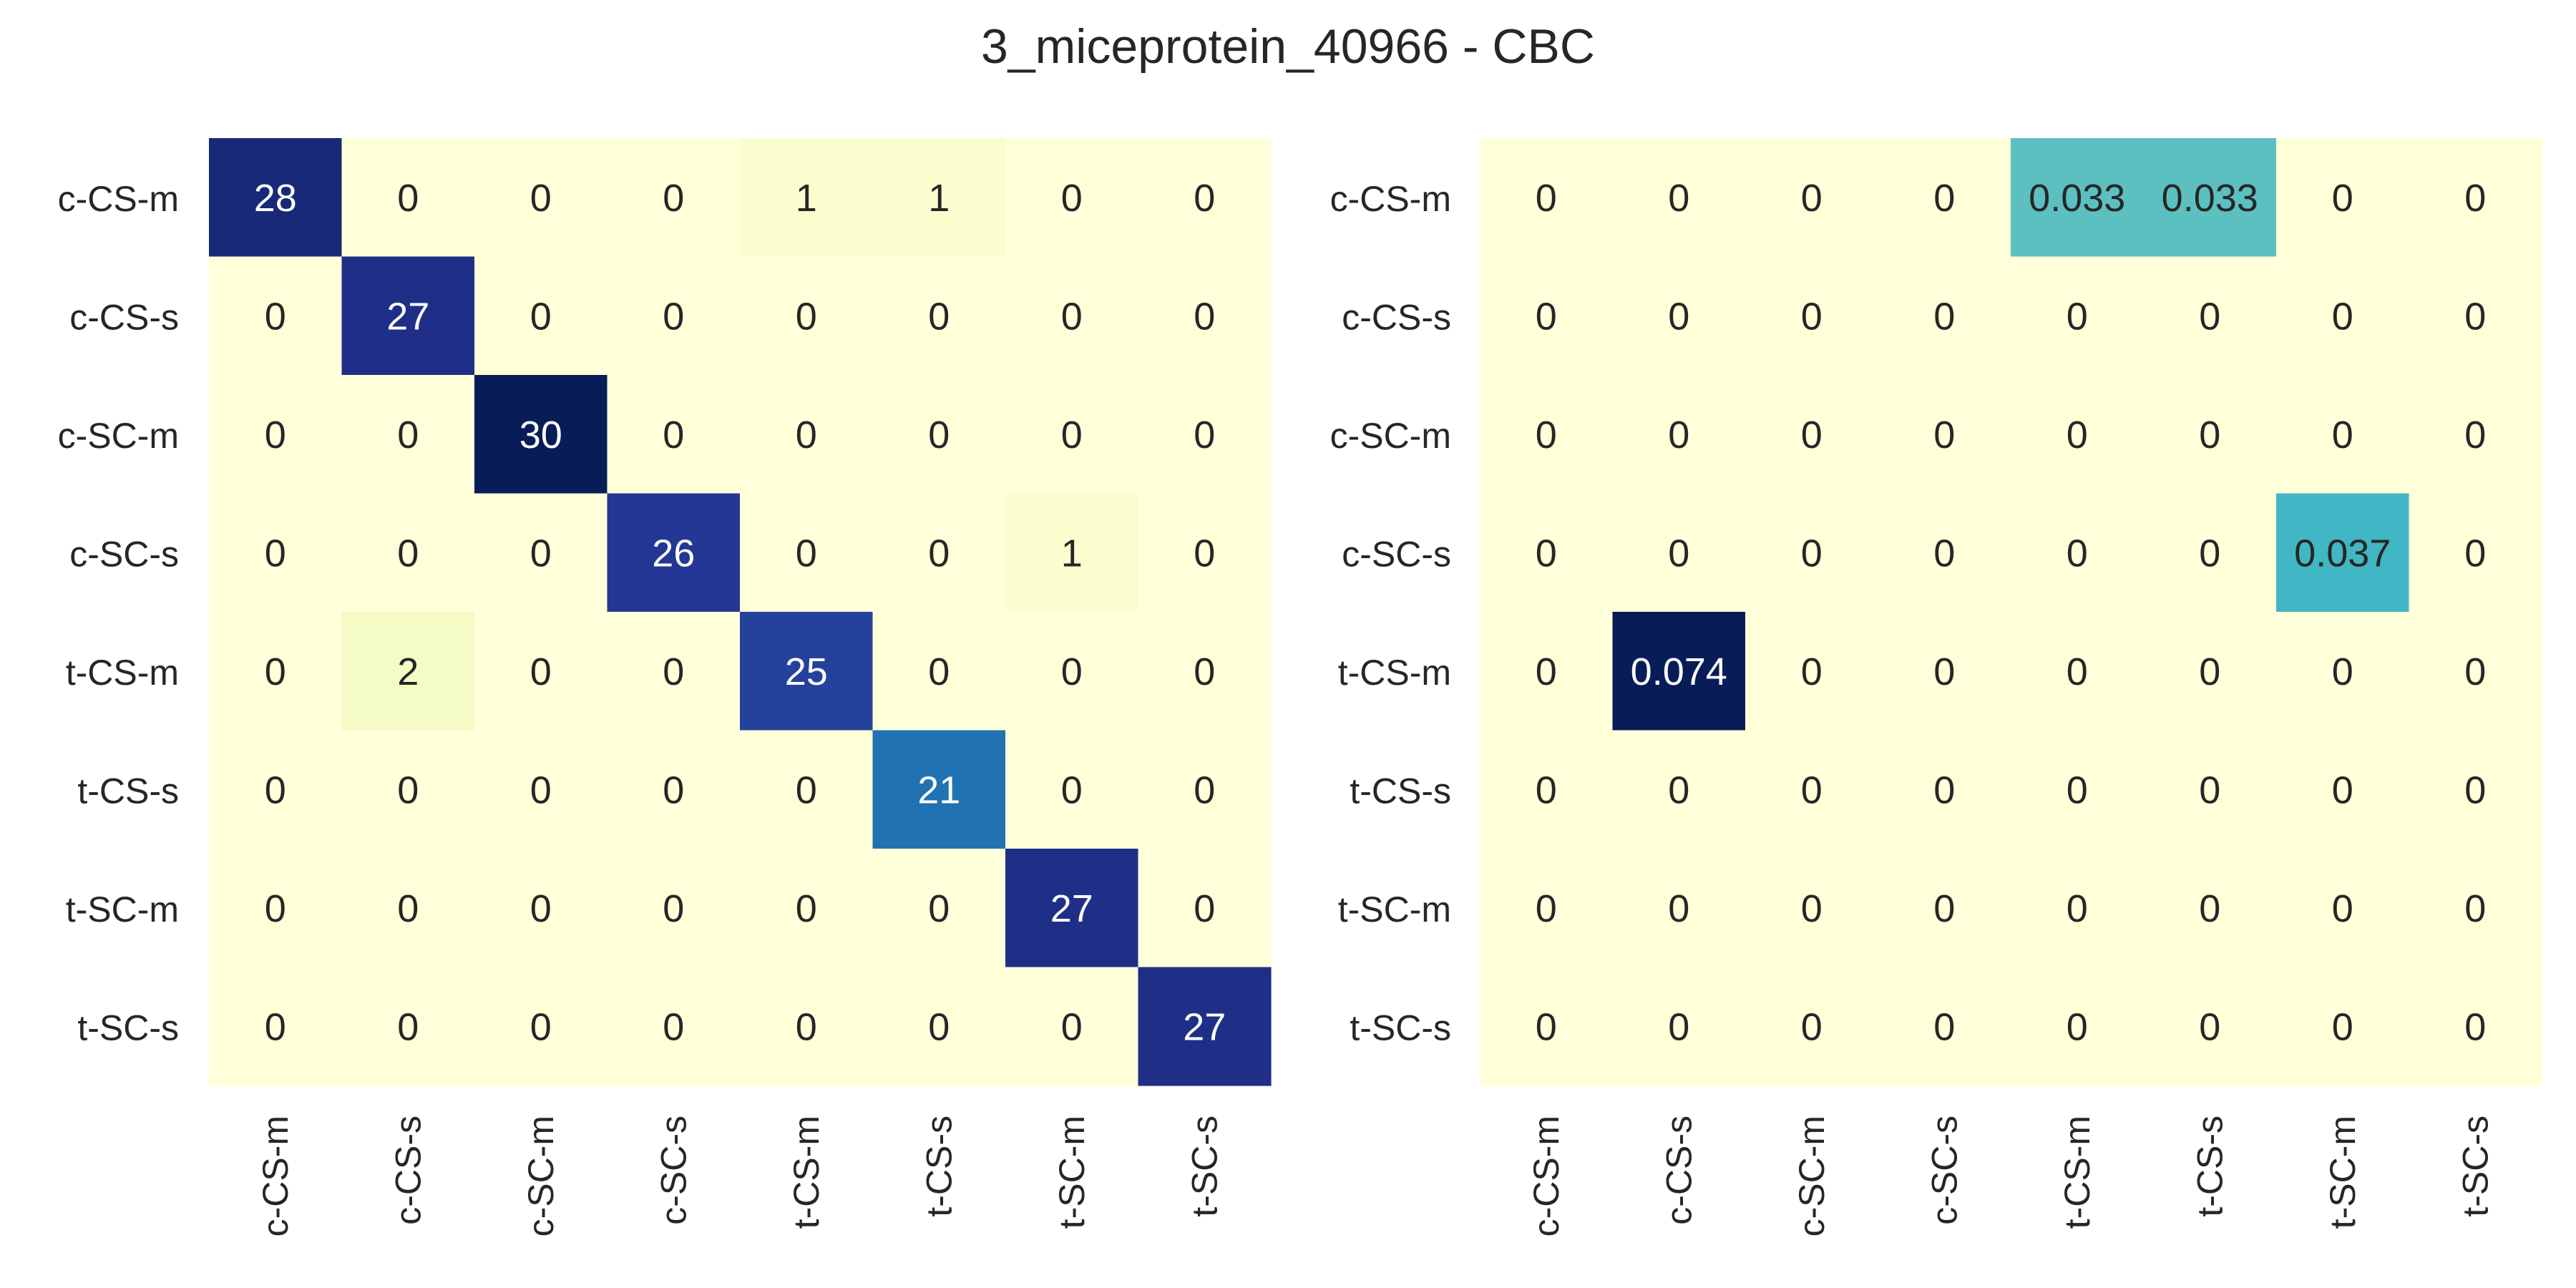 This screenshot has width=2576, height=1288. I want to click on heatmap-0-cell-label-5-1: 0, so click(408, 790).